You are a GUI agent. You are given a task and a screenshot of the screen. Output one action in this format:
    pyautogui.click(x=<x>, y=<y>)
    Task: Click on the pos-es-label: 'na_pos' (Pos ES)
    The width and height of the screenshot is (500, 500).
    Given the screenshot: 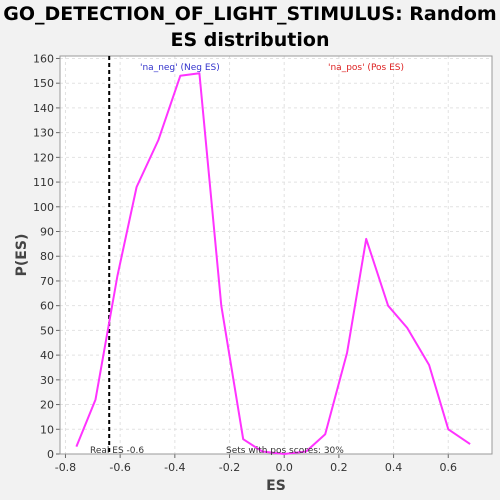 What is the action you would take?
    pyautogui.click(x=366, y=68)
    